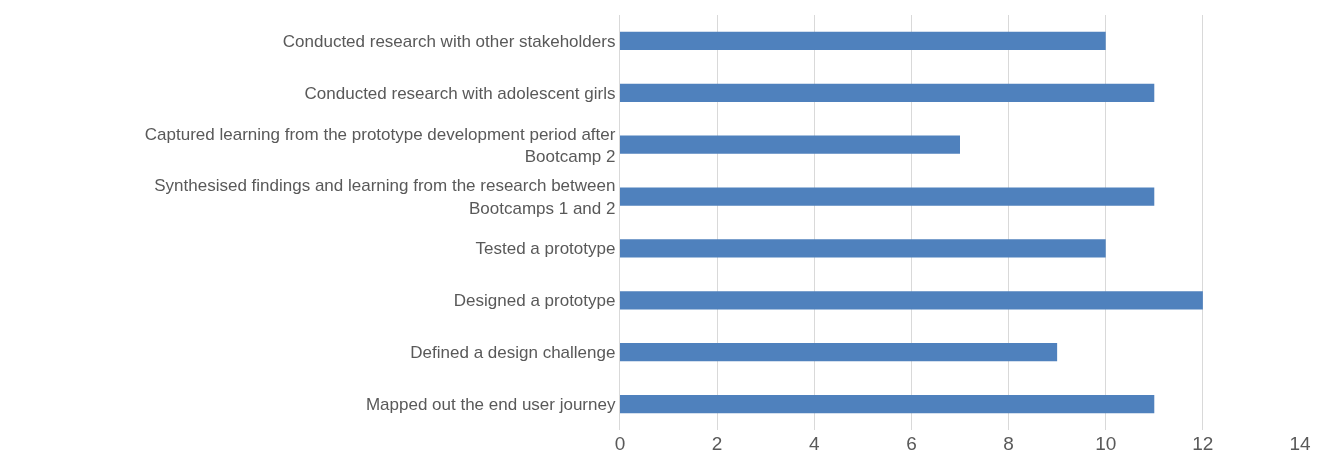  I want to click on y-tick-label: Captured learning from the prototype development period after Bootcamp 2, so click(380, 145).